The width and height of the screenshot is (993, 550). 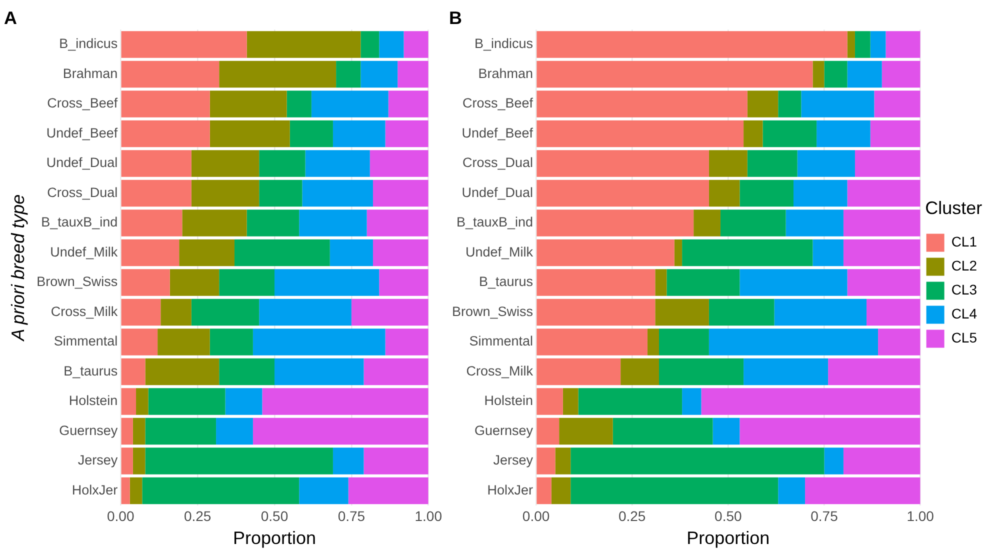 I want to click on y-tick-label: B_tauxB_ind, so click(x=495, y=222).